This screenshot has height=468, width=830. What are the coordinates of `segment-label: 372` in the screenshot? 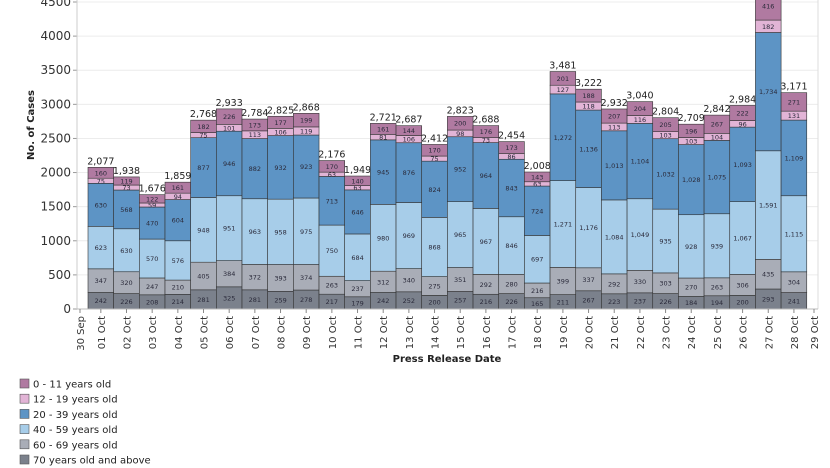 It's located at (255, 278).